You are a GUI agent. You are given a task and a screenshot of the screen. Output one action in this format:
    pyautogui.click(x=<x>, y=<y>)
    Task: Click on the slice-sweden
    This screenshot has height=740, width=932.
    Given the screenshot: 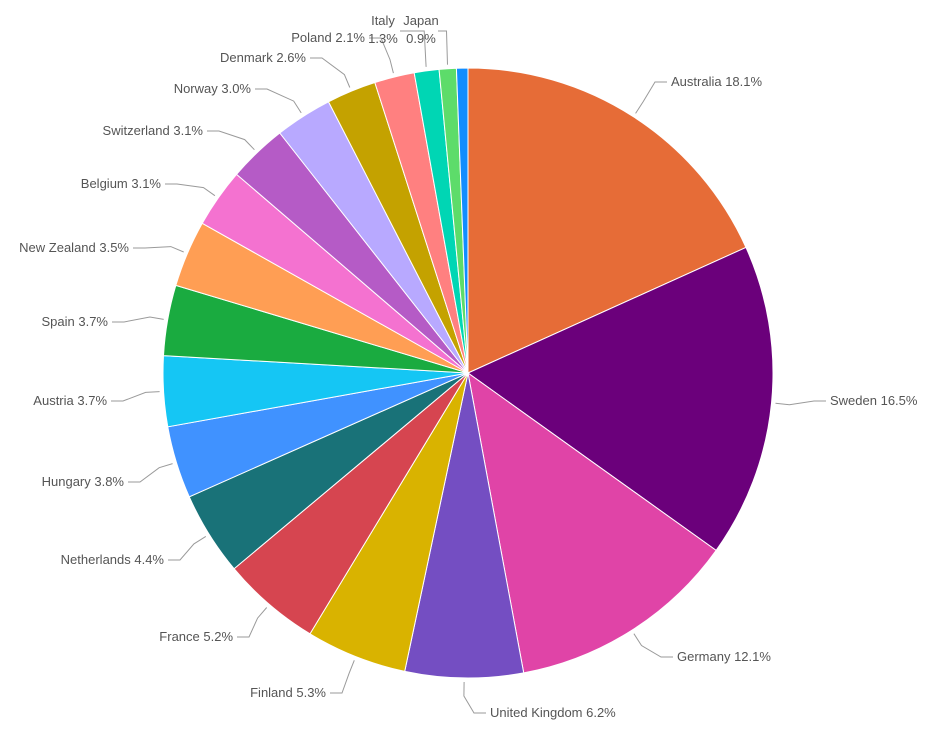 What is the action you would take?
    pyautogui.click(x=620, y=399)
    